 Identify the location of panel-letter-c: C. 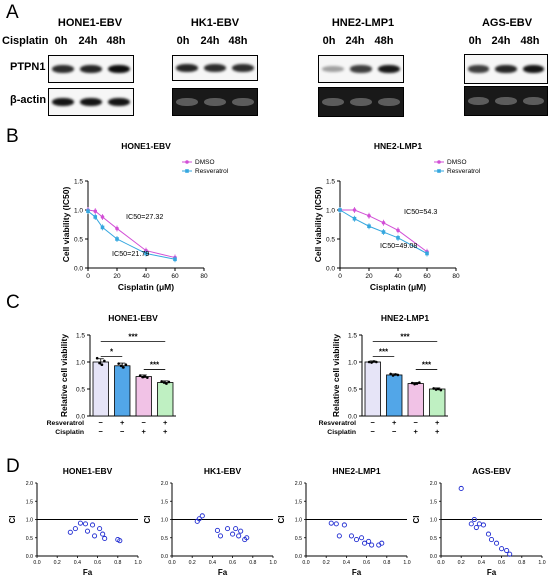
(13, 302).